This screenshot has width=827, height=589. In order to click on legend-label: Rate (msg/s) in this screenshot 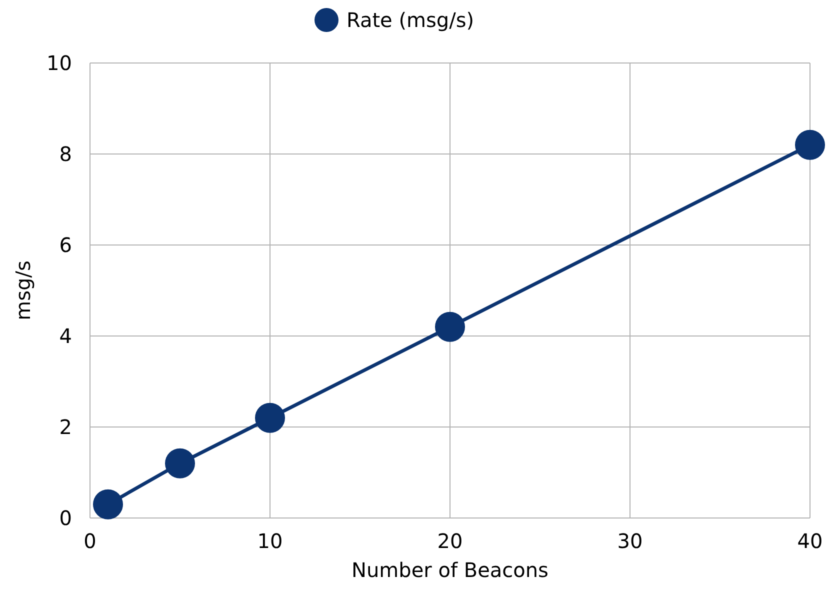, I will do `click(410, 20)`.